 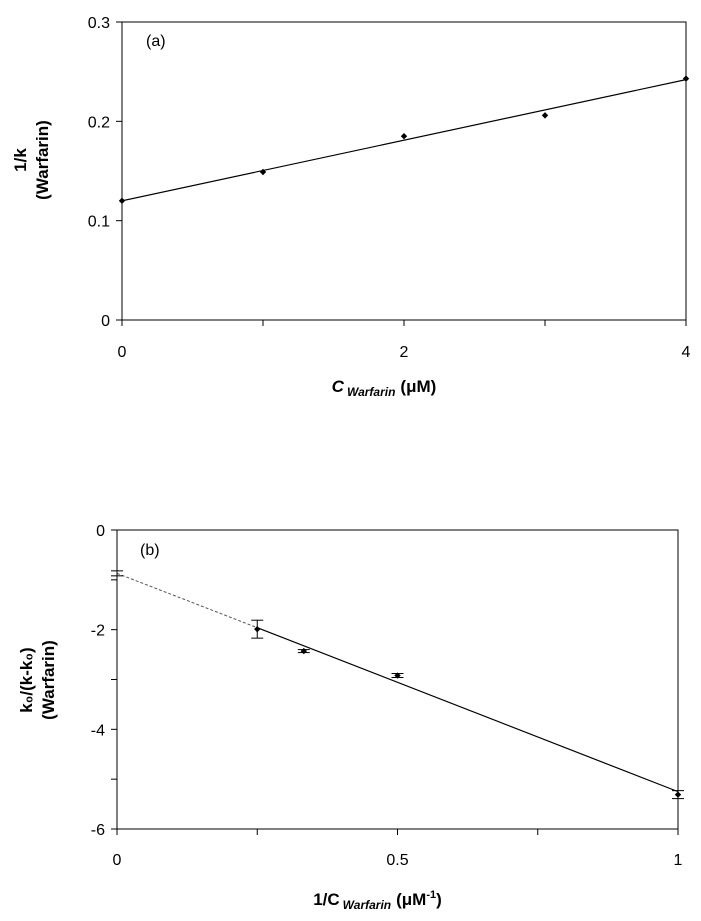 I want to click on y-tick-label: -6, so click(x=98, y=830).